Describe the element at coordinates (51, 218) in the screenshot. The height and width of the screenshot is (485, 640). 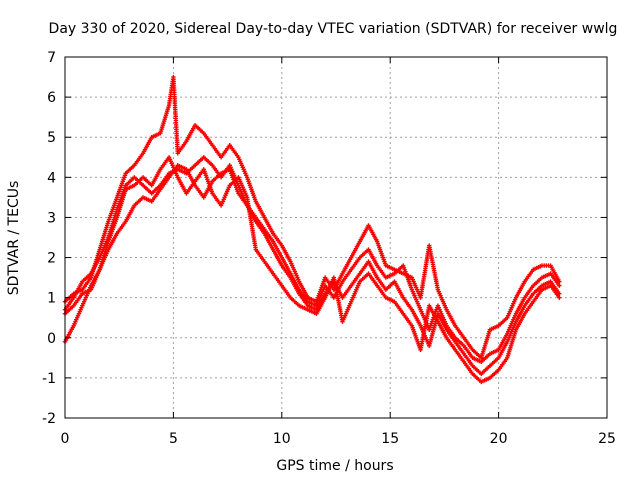
I see `y-tick-label: 3` at that location.